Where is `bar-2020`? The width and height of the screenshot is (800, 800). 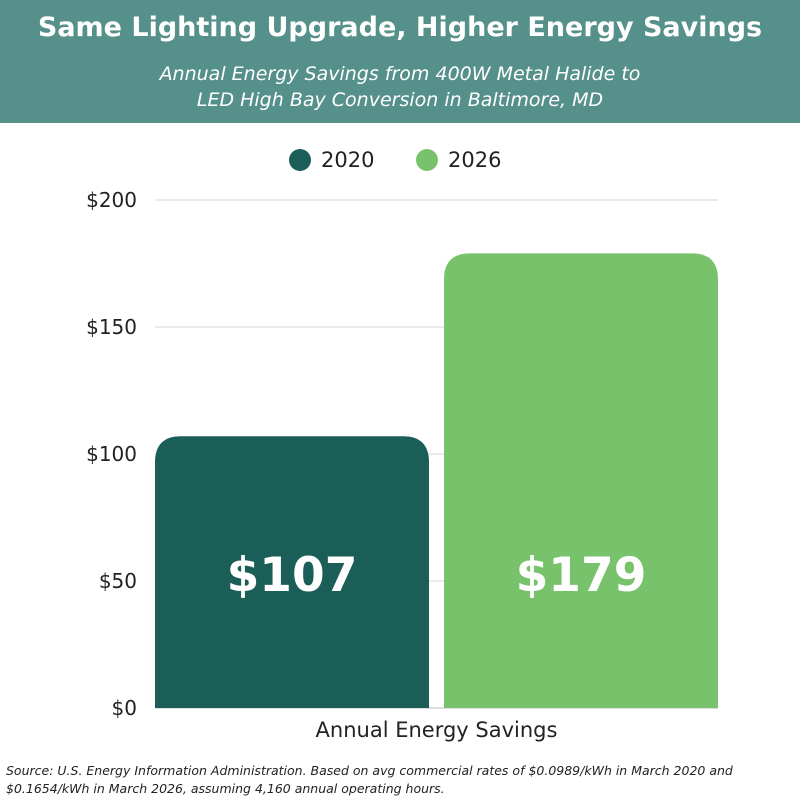
bar-2020 is located at coordinates (292, 572).